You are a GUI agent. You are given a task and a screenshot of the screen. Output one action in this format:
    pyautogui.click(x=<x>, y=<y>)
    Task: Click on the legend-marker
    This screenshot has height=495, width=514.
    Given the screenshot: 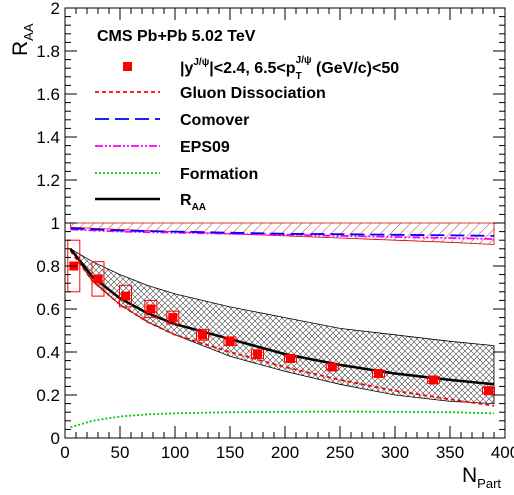 What is the action you would take?
    pyautogui.click(x=127, y=66)
    